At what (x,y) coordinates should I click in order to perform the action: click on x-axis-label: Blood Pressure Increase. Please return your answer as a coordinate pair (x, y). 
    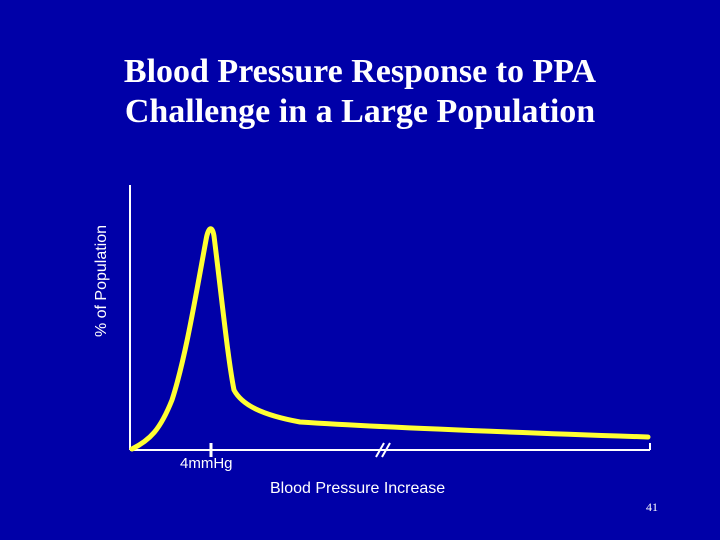
    Looking at the image, I should click on (358, 488).